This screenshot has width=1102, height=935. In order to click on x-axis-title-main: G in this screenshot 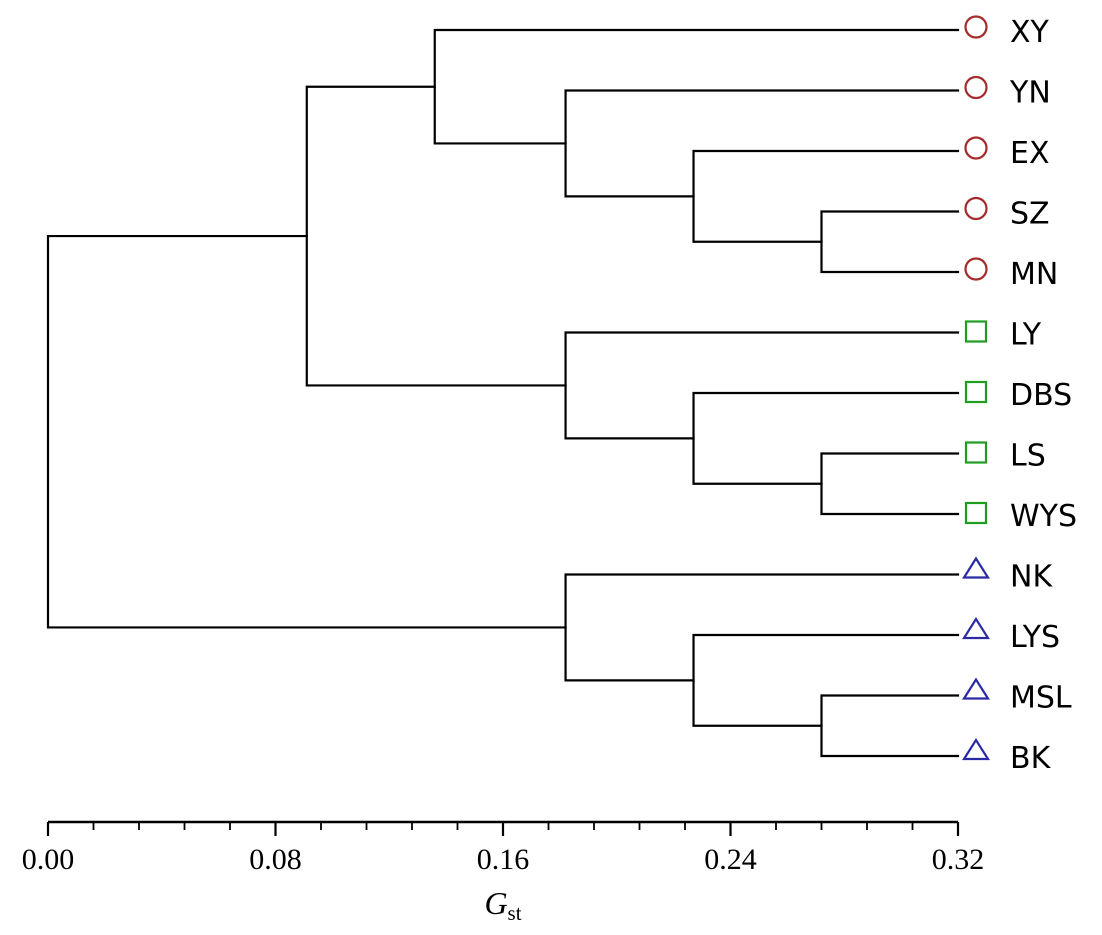, I will do `click(495, 903)`.